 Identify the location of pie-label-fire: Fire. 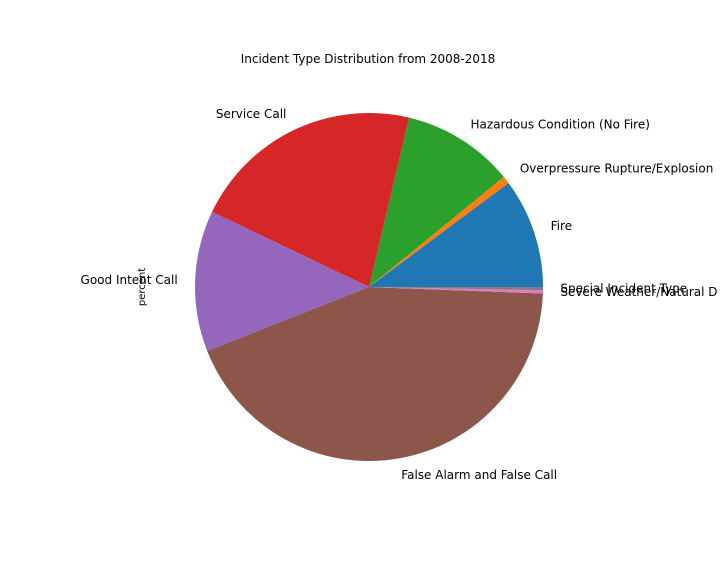
(561, 226).